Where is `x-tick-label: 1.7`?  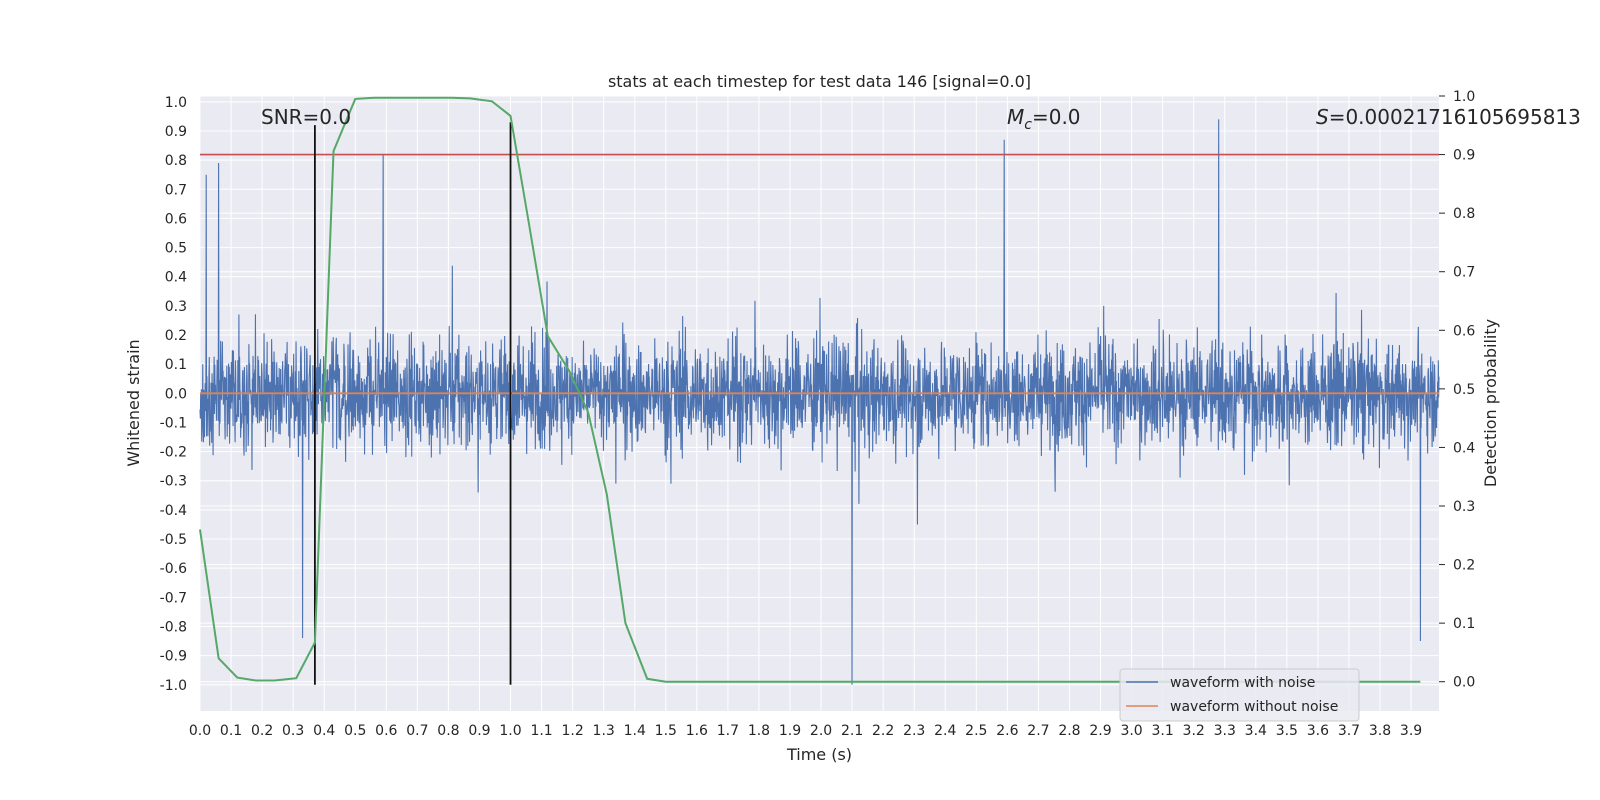
x-tick-label: 1.7 is located at coordinates (728, 731).